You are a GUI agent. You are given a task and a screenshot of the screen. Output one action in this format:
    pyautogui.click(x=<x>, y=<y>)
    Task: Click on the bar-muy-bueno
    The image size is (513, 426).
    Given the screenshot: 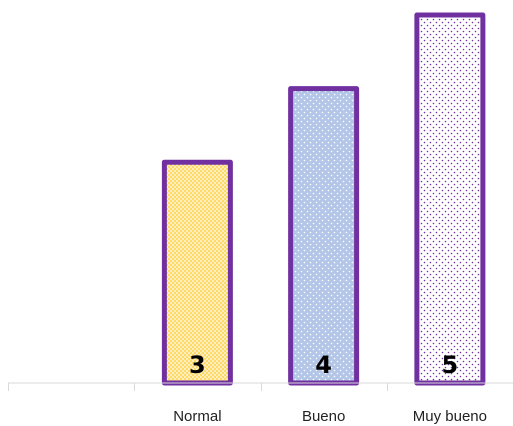 What is the action you would take?
    pyautogui.click(x=450, y=199)
    